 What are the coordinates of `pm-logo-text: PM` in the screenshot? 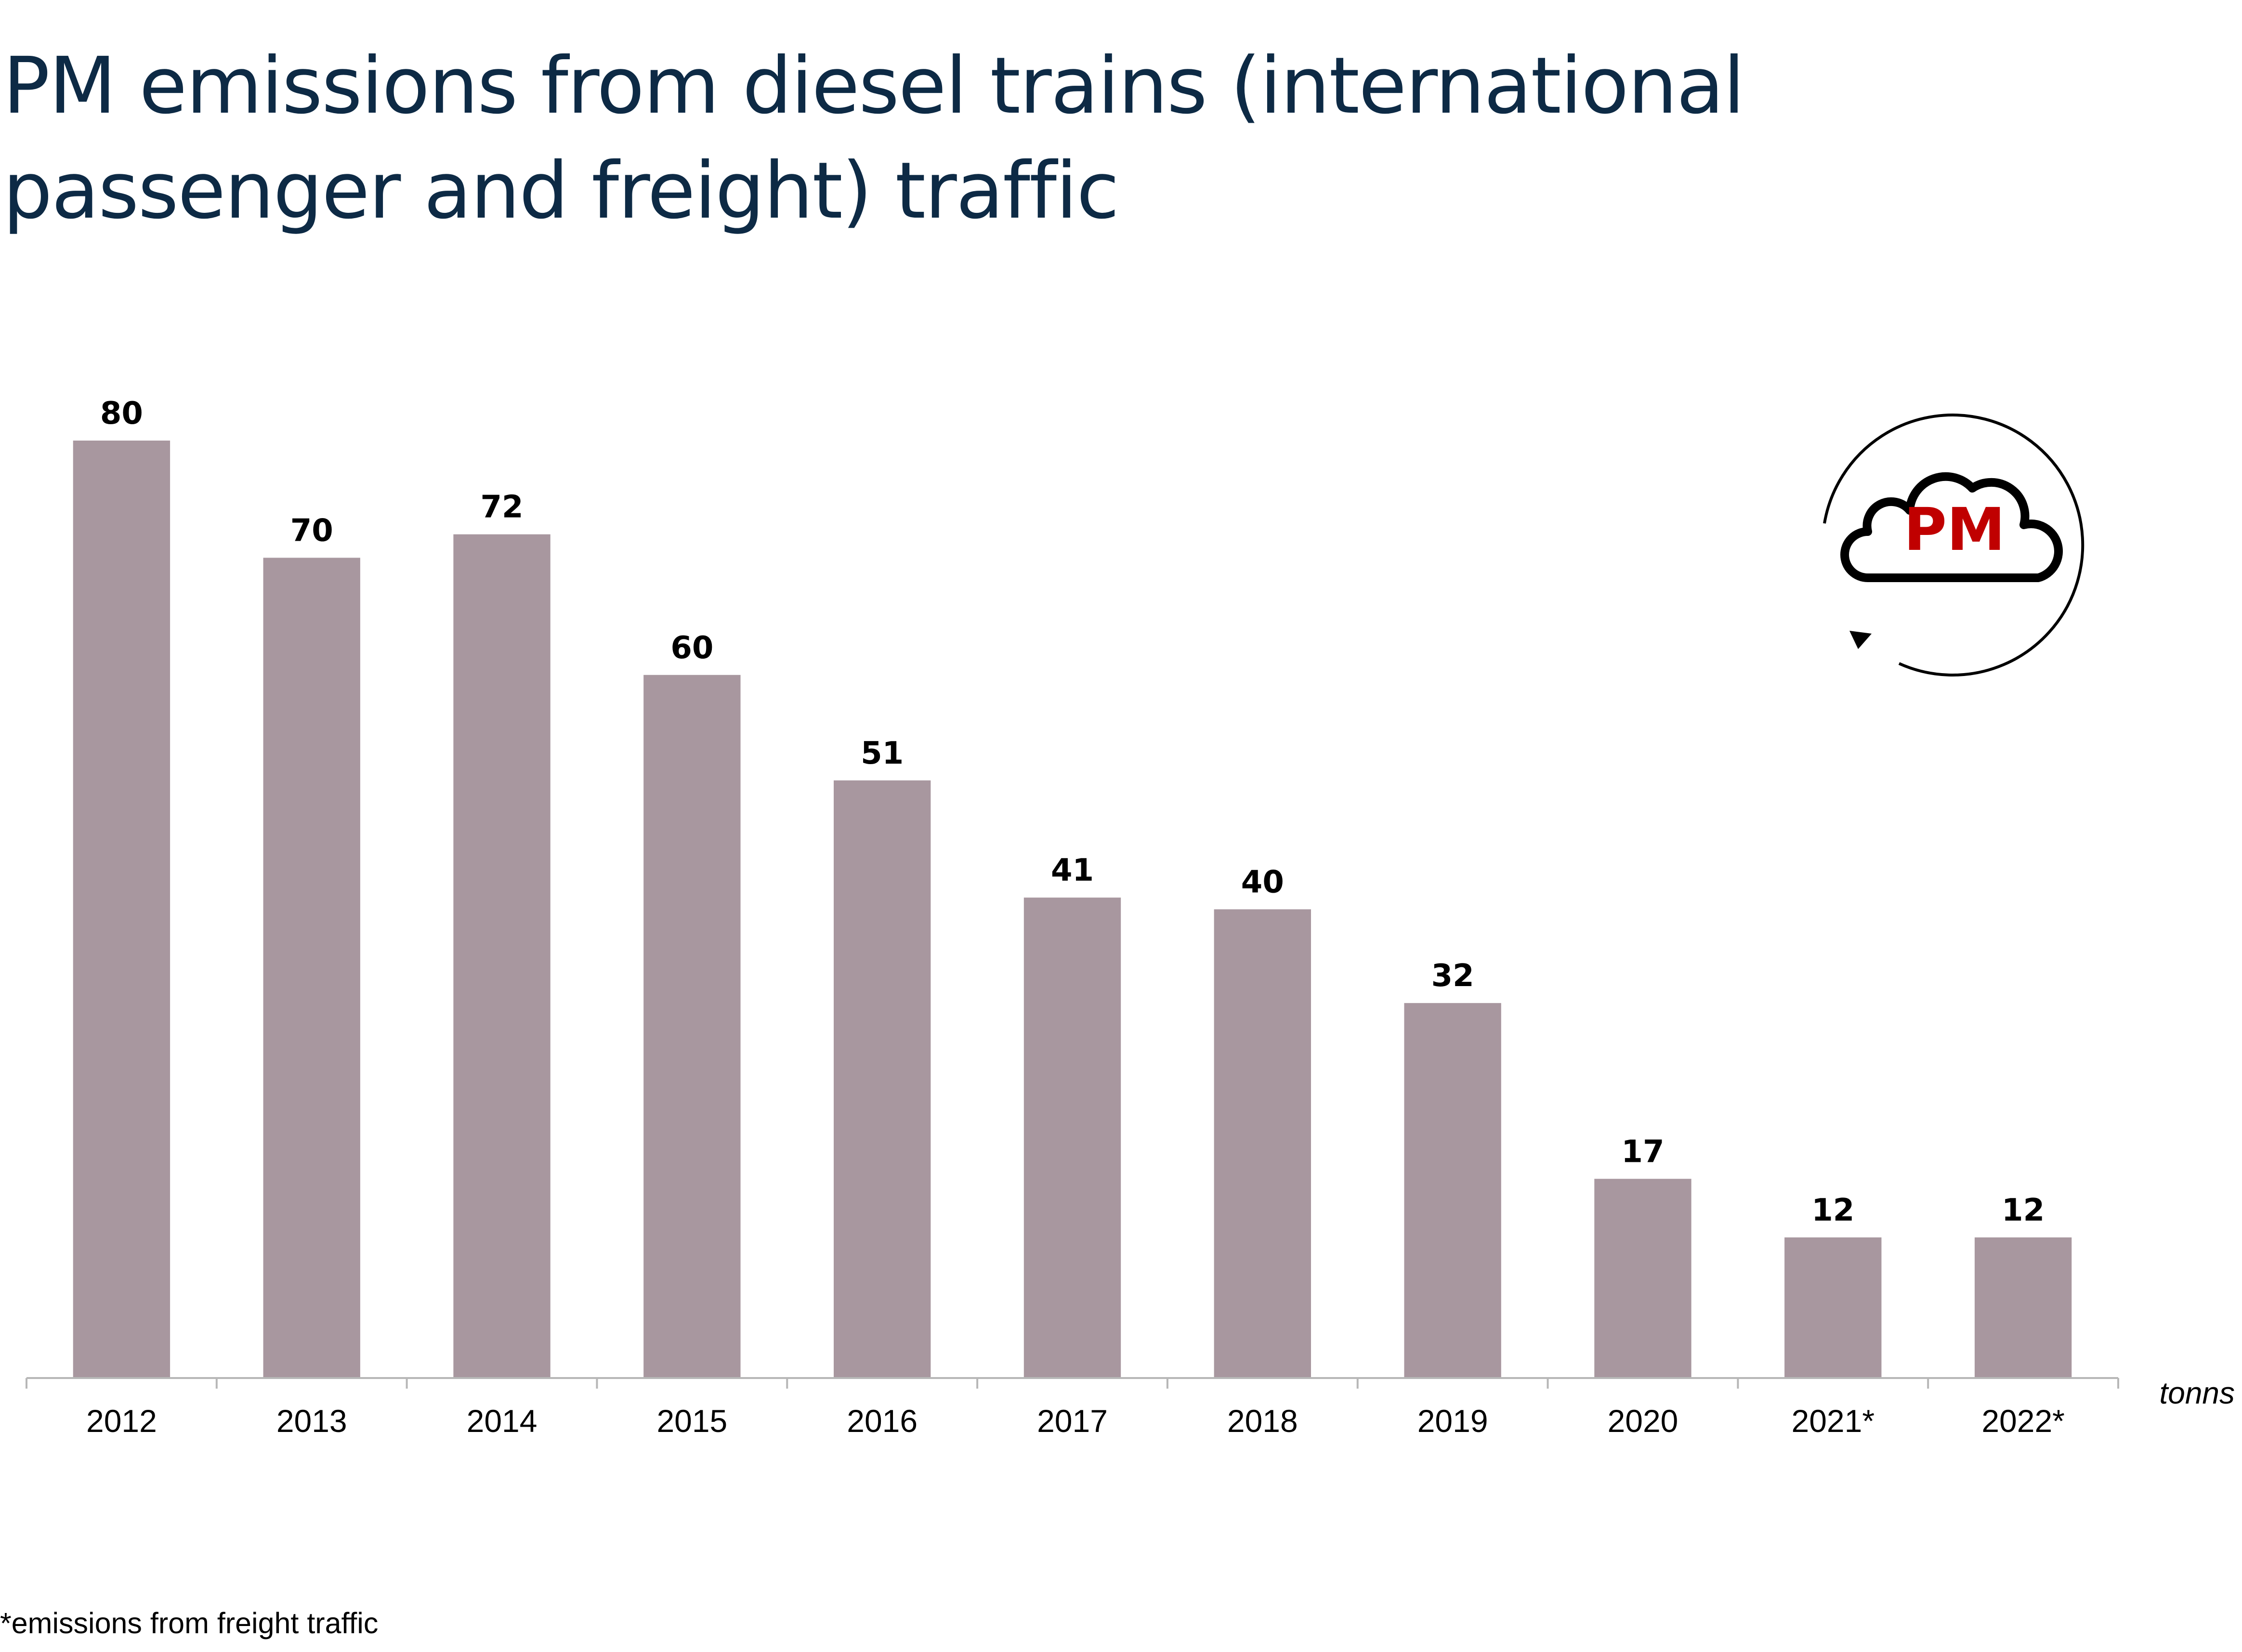 It's located at (1955, 529).